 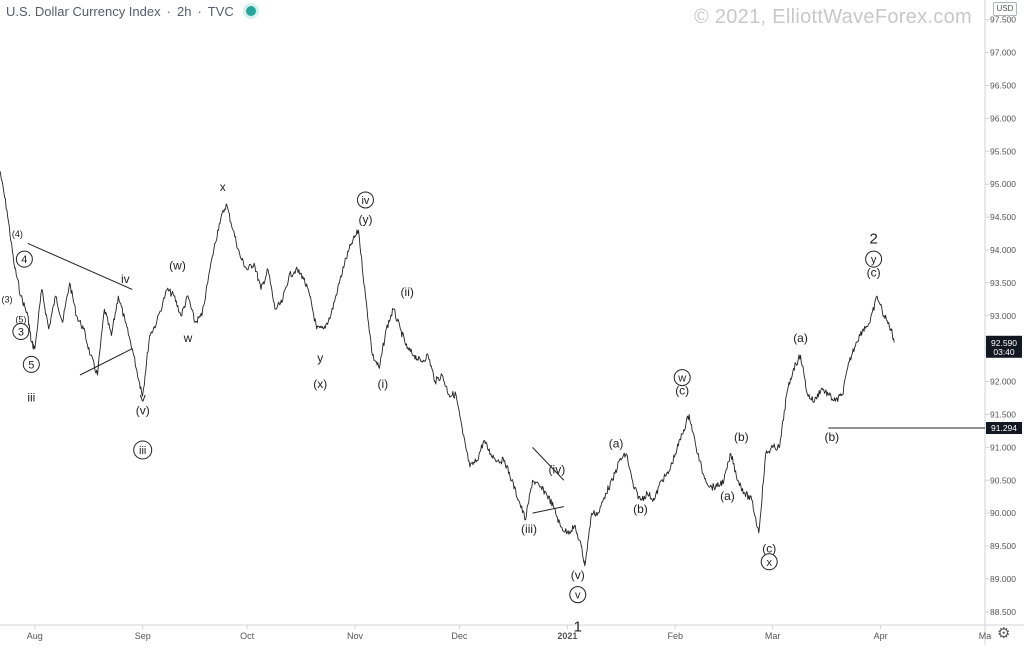 I want to click on wave-label: (x), so click(x=320, y=384).